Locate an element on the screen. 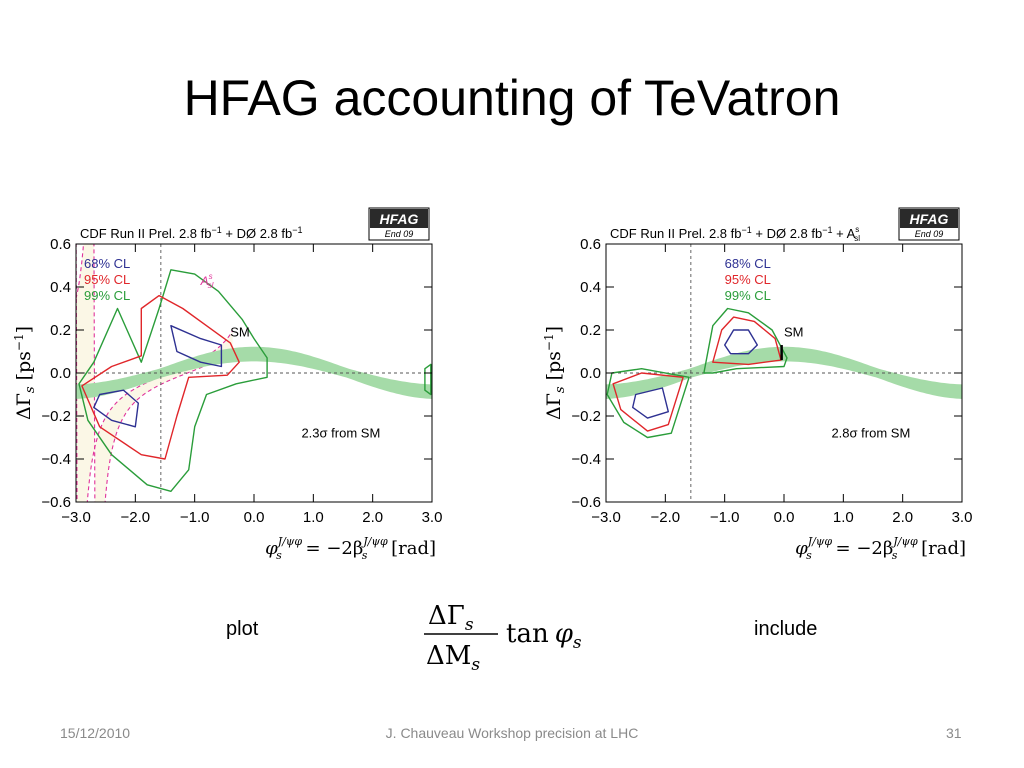 Image resolution: width=1024 pixels, height=768 pixels. significance-annotation: 2.3σ from SM is located at coordinates (340, 433).